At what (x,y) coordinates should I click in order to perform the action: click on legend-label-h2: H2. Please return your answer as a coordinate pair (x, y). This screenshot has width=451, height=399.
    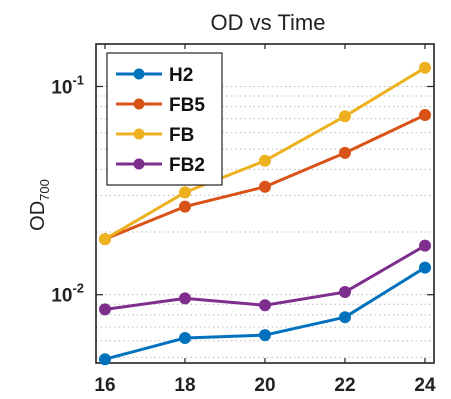
    Looking at the image, I should click on (181, 75).